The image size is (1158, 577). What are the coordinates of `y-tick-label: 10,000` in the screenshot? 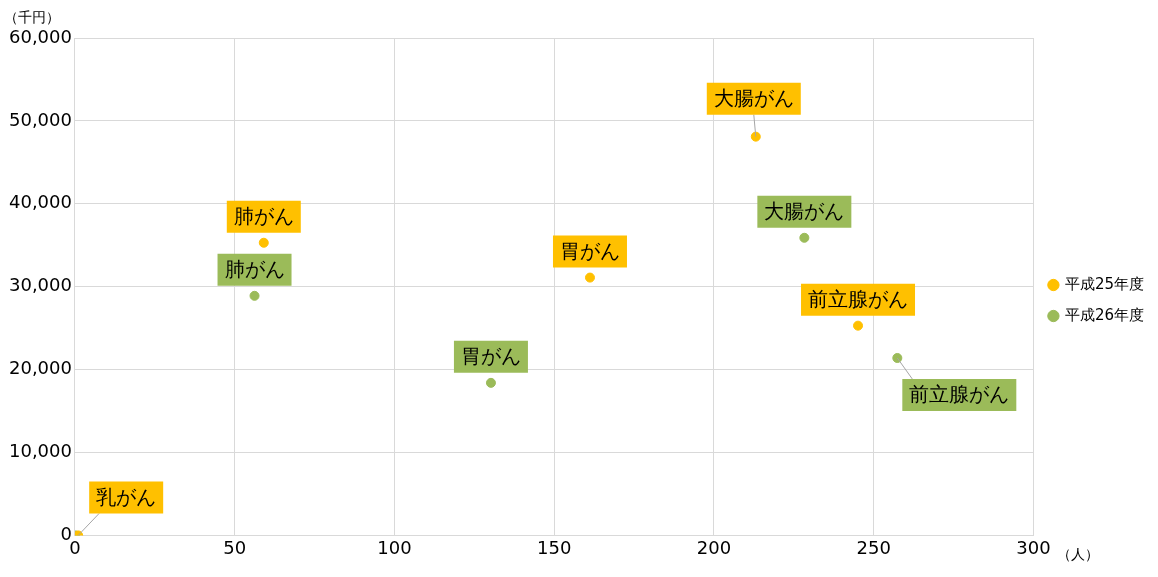 It's located at (40, 451).